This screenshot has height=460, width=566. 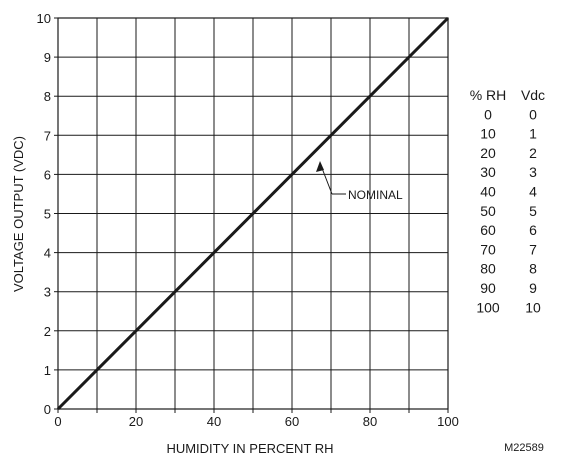 I want to click on table-cell-rh: 20, so click(x=488, y=153).